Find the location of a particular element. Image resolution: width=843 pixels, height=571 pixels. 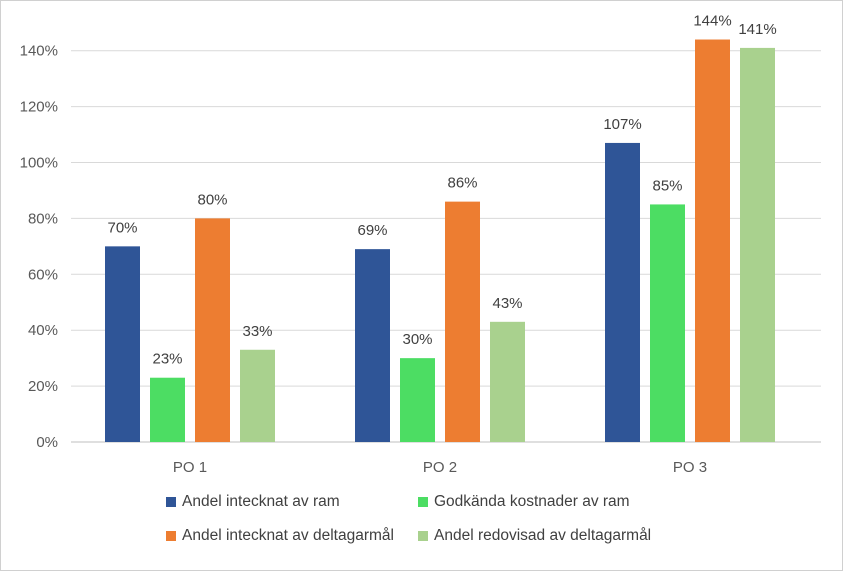

legend-item: Godkända kostnader av ram is located at coordinates (568, 502).